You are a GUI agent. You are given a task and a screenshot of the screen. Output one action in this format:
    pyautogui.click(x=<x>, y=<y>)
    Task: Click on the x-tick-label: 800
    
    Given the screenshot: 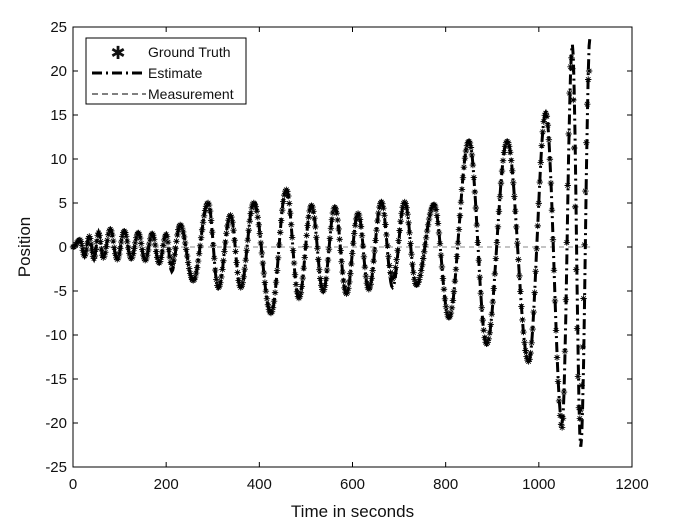 What is the action you would take?
    pyautogui.click(x=445, y=484)
    